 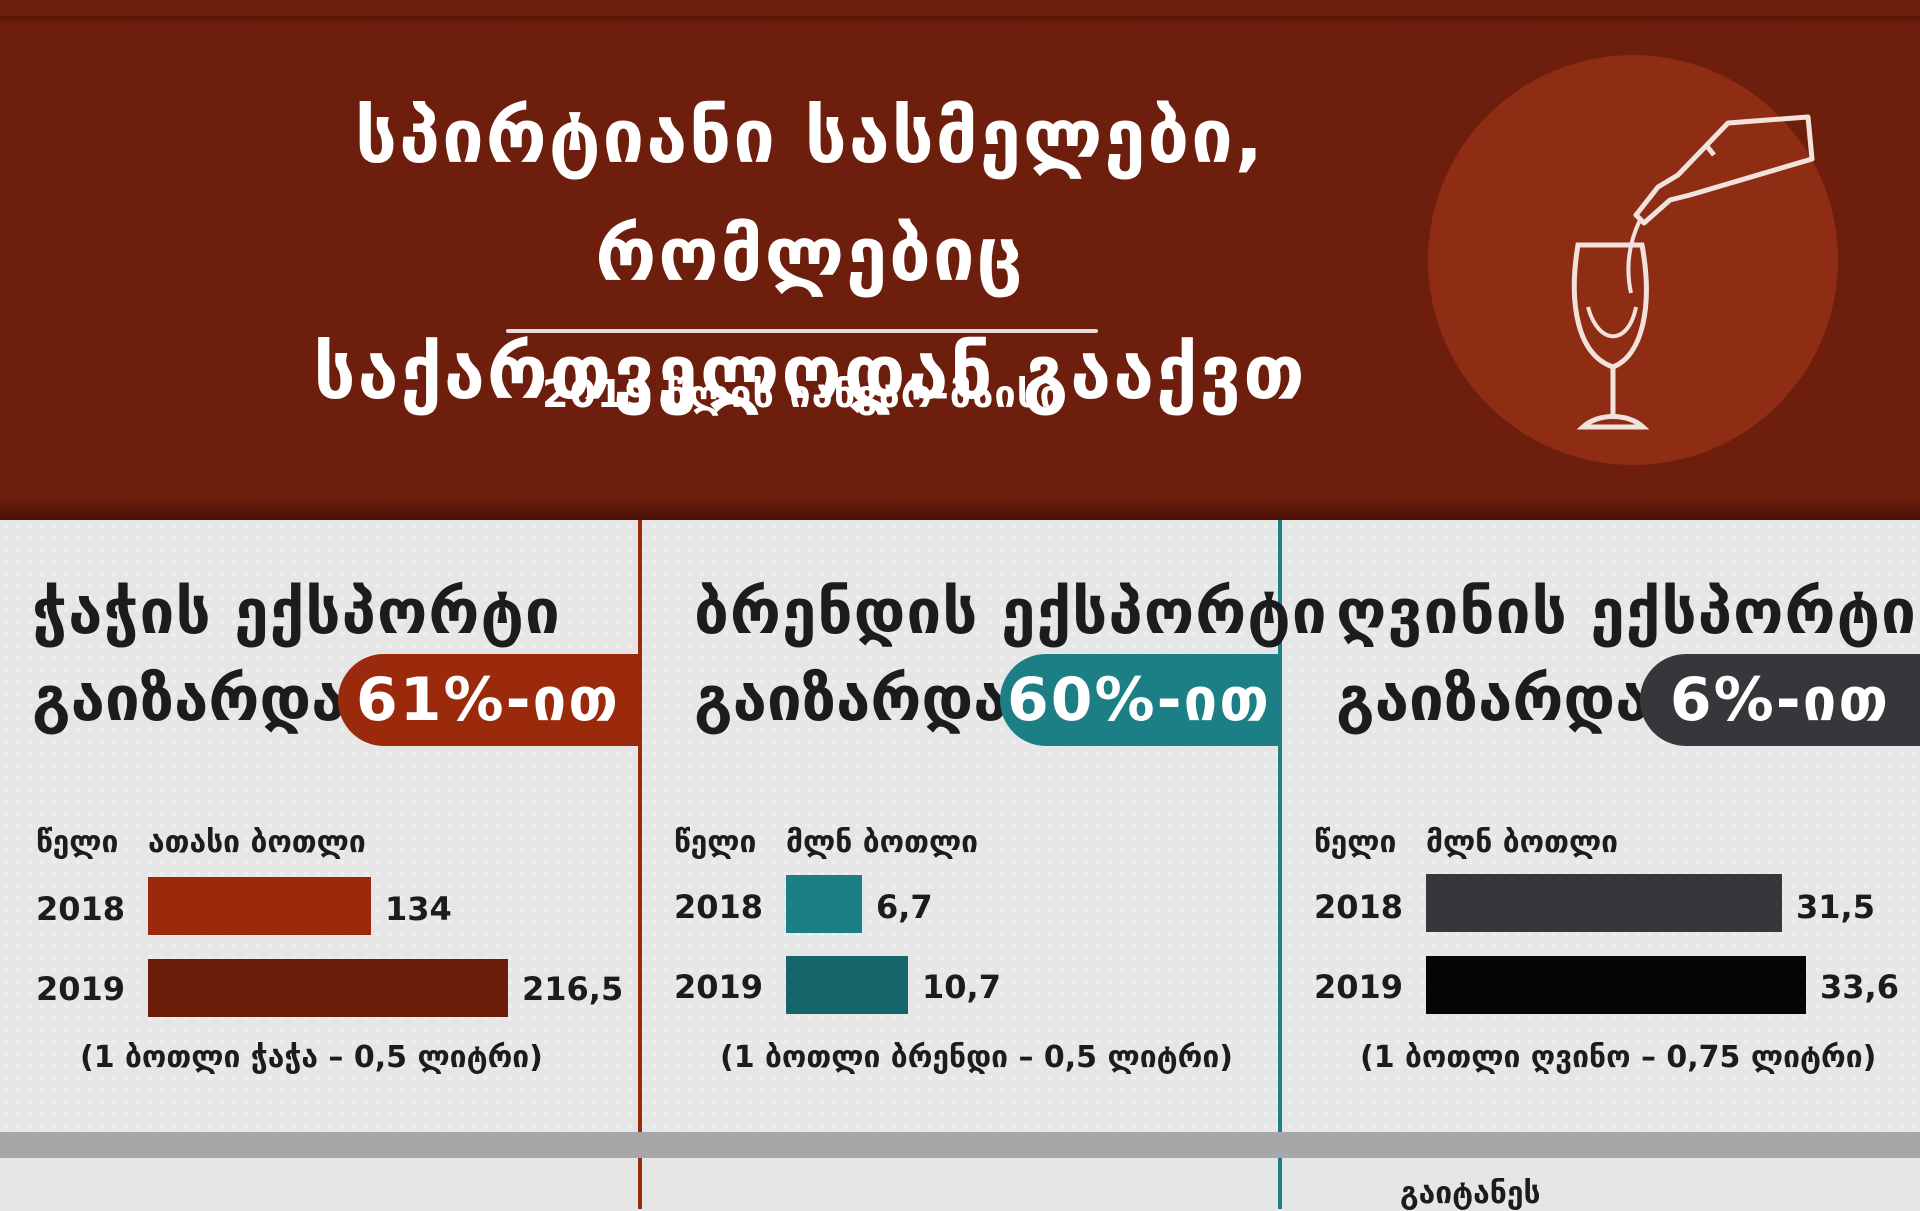 What do you see at coordinates (961, 987) in the screenshot?
I see `bar-value-2019: 10,7` at bounding box center [961, 987].